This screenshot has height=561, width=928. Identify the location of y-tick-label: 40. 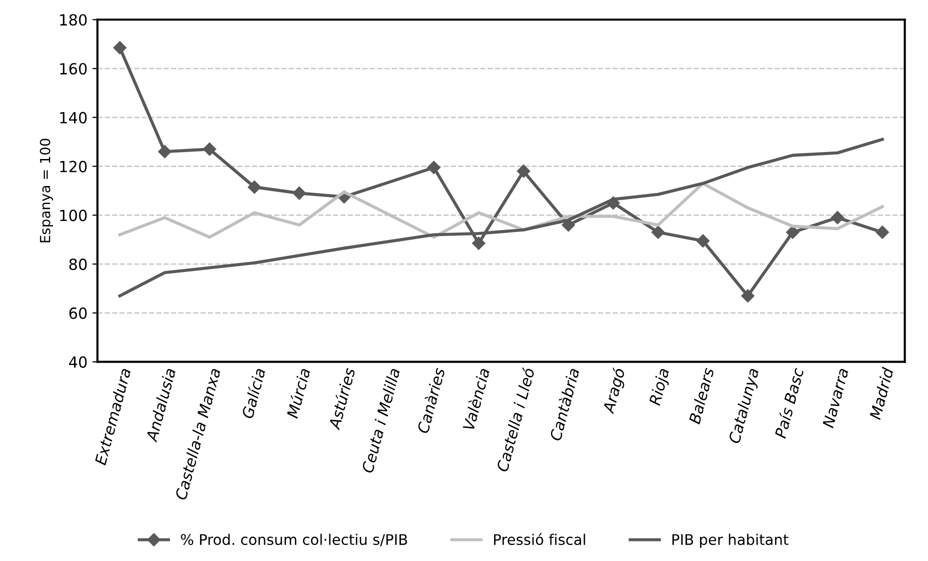
(78, 362).